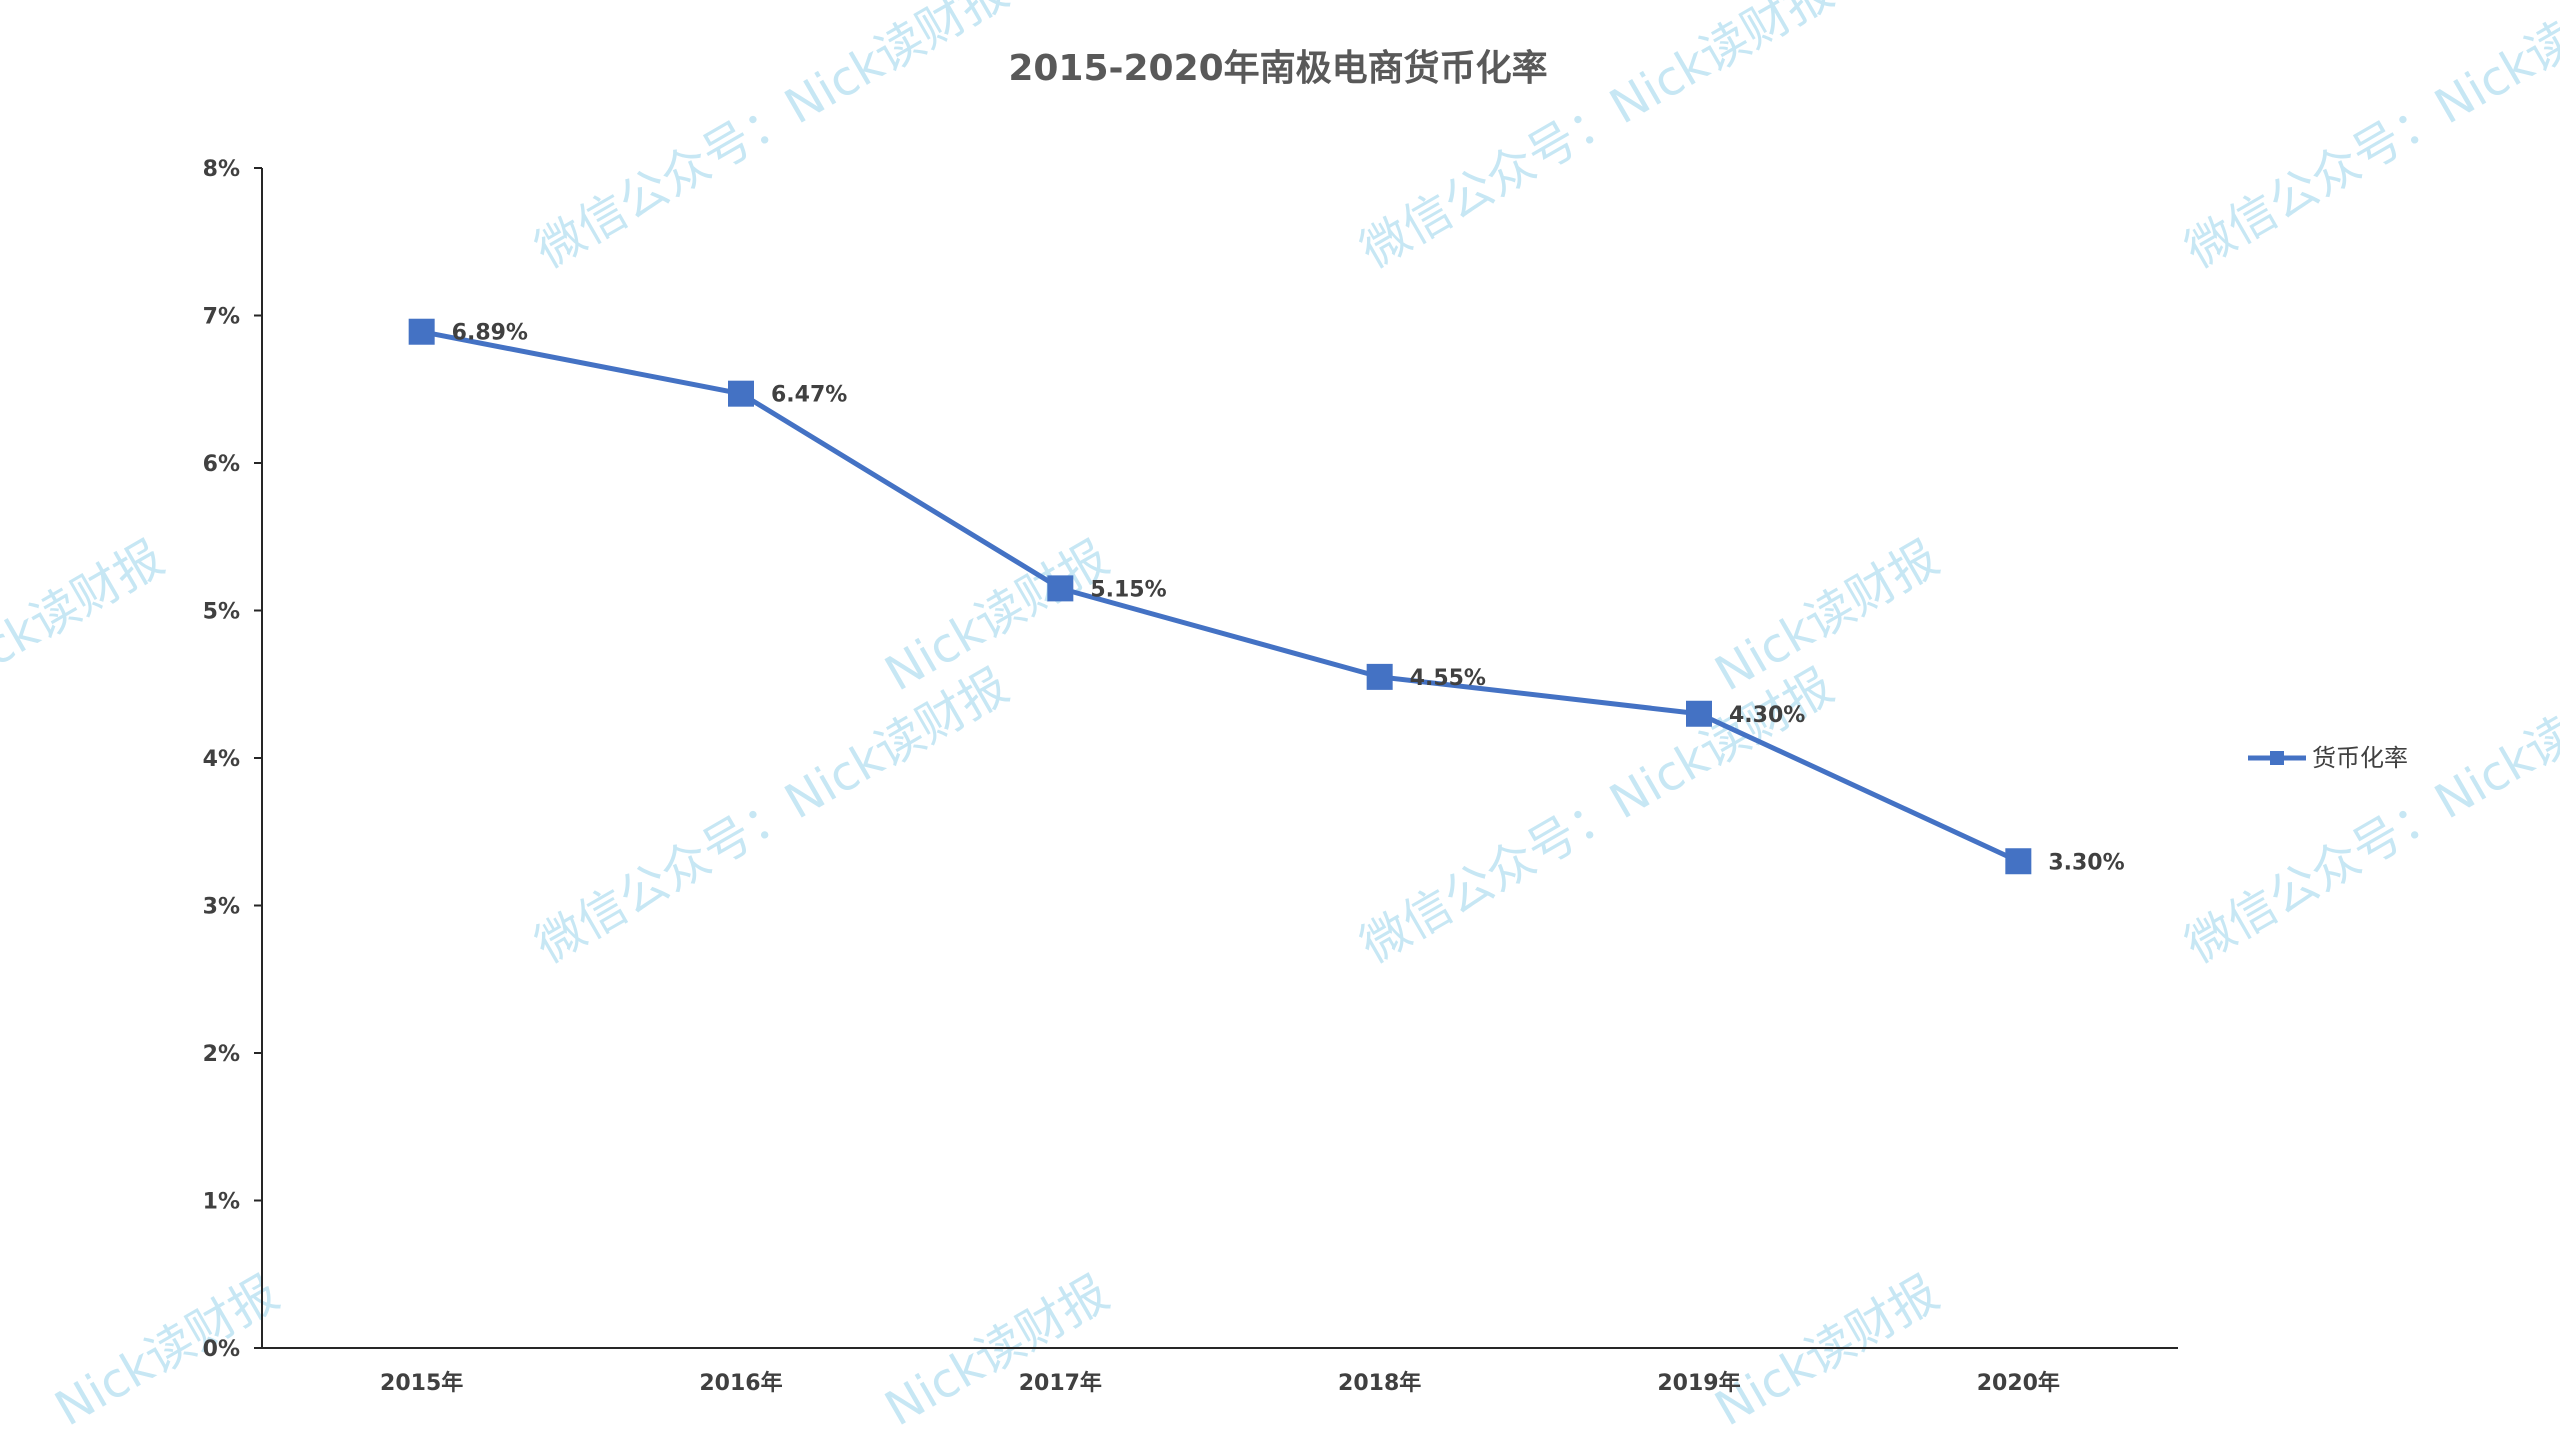  What do you see at coordinates (221, 1202) in the screenshot?
I see `y-tick-label: 1%` at bounding box center [221, 1202].